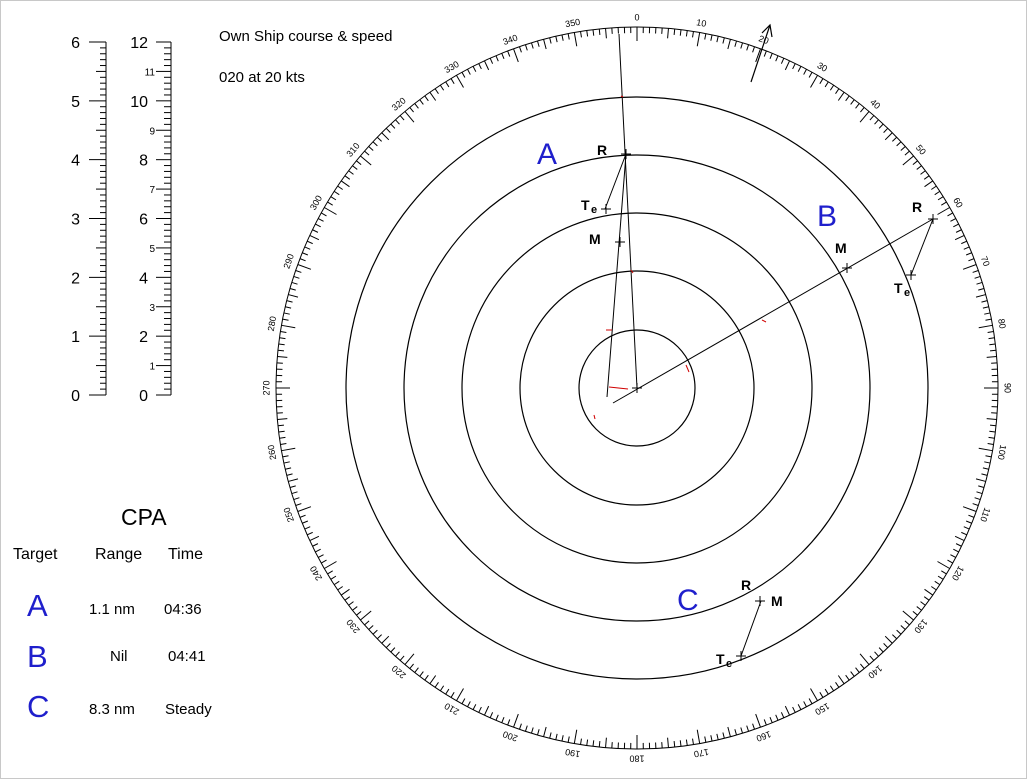  Describe the element at coordinates (288, 261) in the screenshot. I see `bearing-label: 290` at that location.